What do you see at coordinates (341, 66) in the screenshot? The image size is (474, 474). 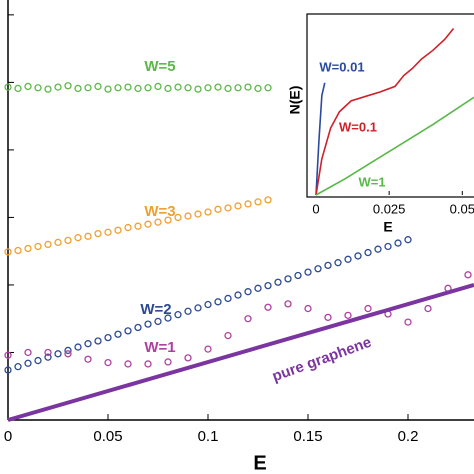 I see `series-label: W=0.01` at bounding box center [341, 66].